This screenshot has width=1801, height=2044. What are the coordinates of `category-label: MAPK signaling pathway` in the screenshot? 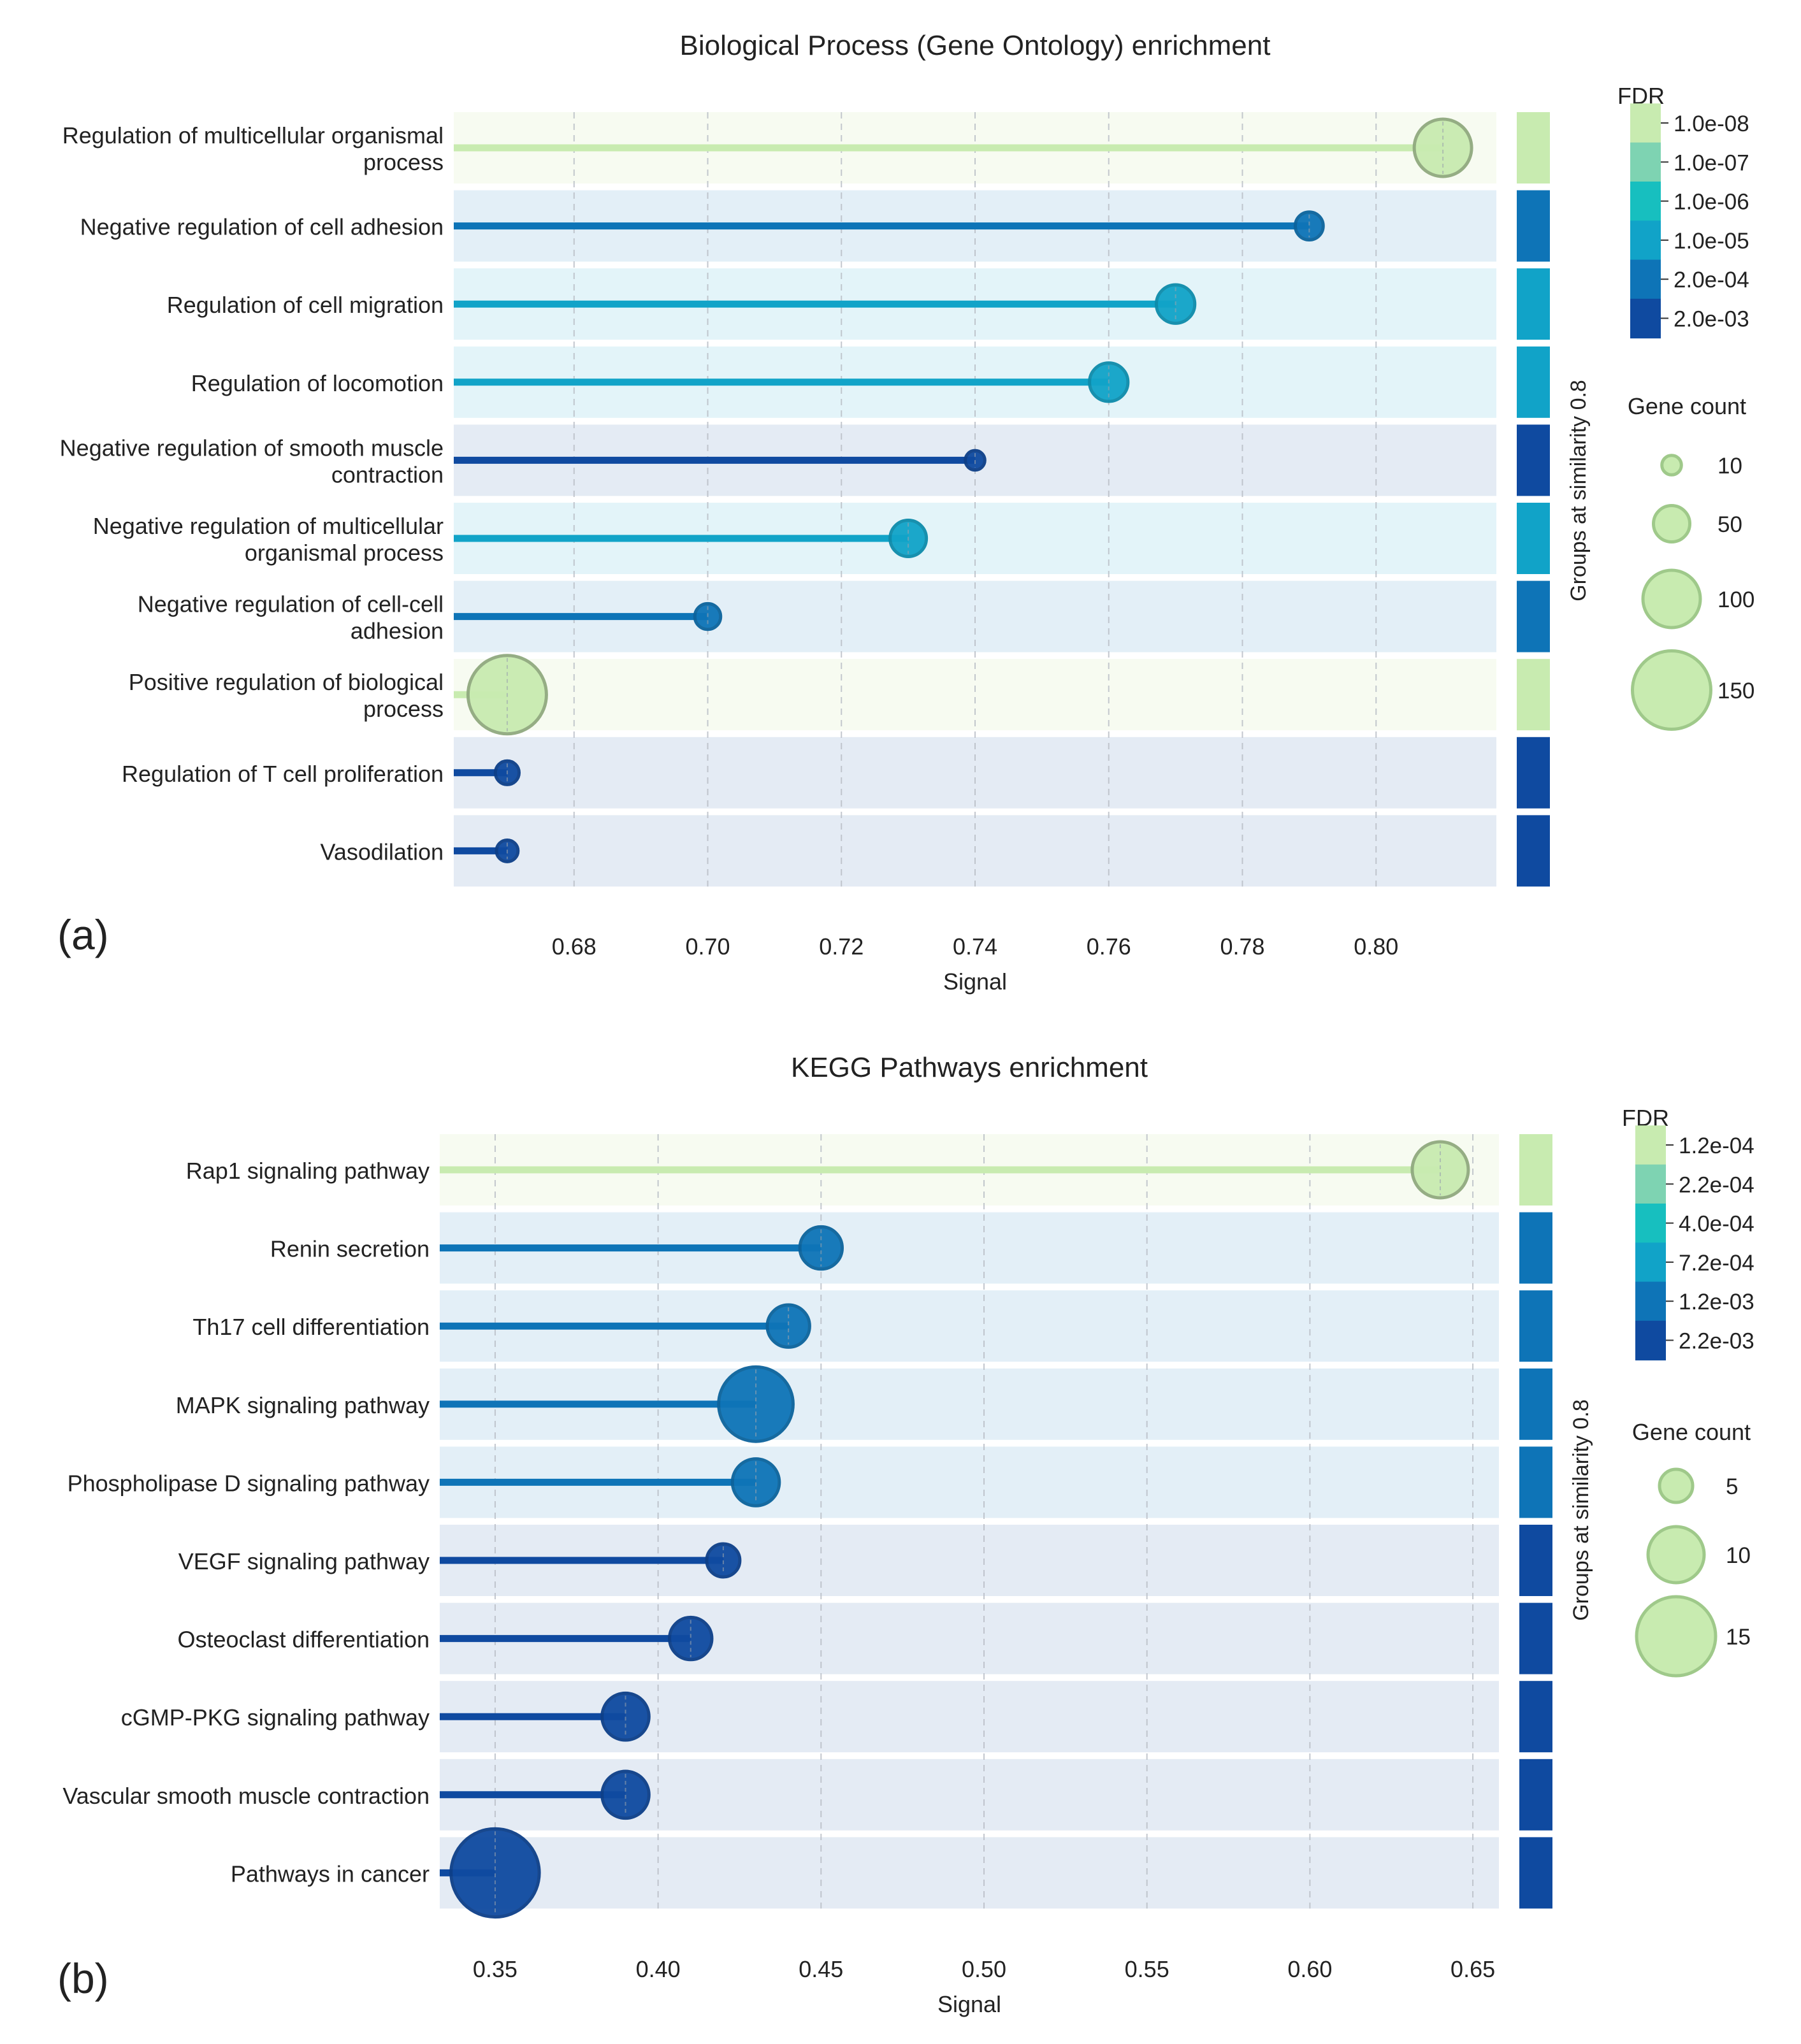 It's located at (303, 1405).